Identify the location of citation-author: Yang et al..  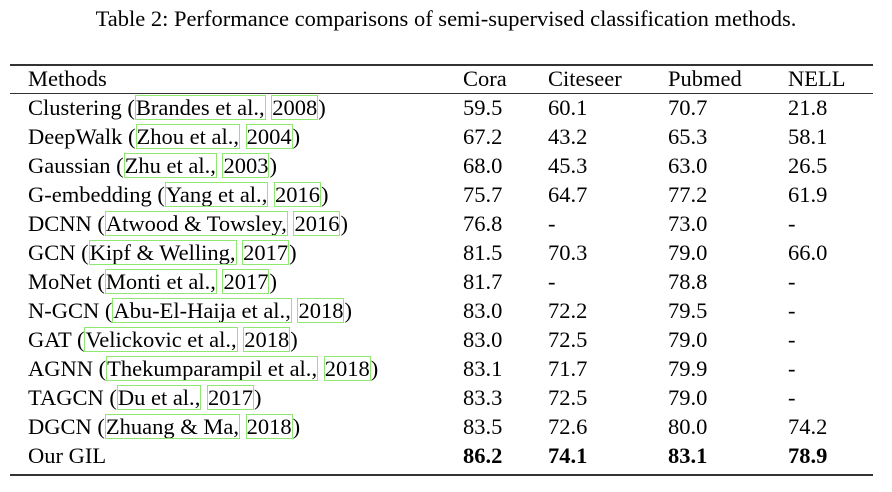
(213, 194).